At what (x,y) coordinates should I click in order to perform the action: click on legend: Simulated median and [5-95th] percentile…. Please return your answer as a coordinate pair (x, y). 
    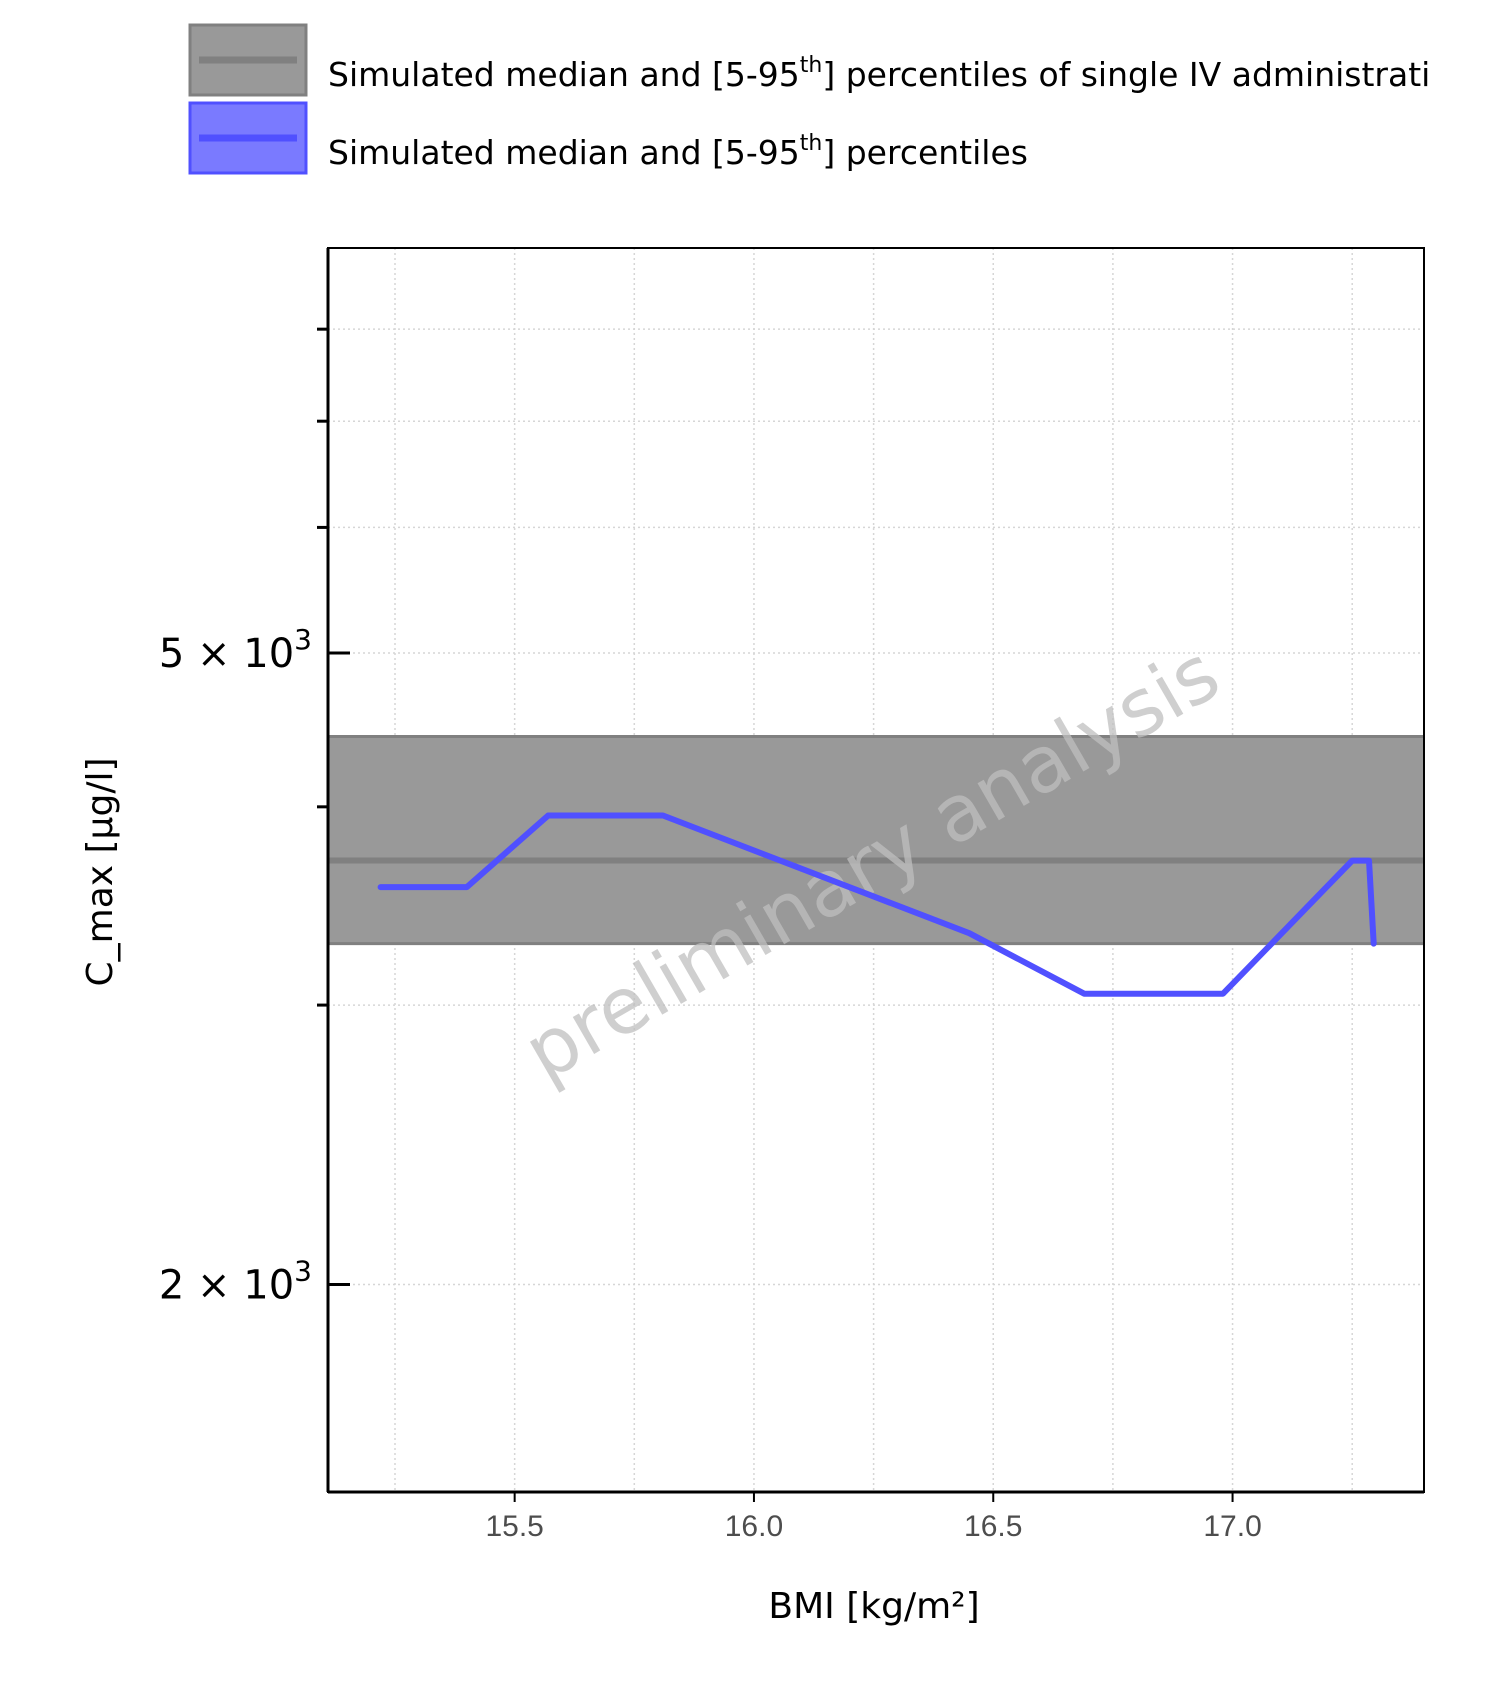
    Looking at the image, I should click on (809, 99).